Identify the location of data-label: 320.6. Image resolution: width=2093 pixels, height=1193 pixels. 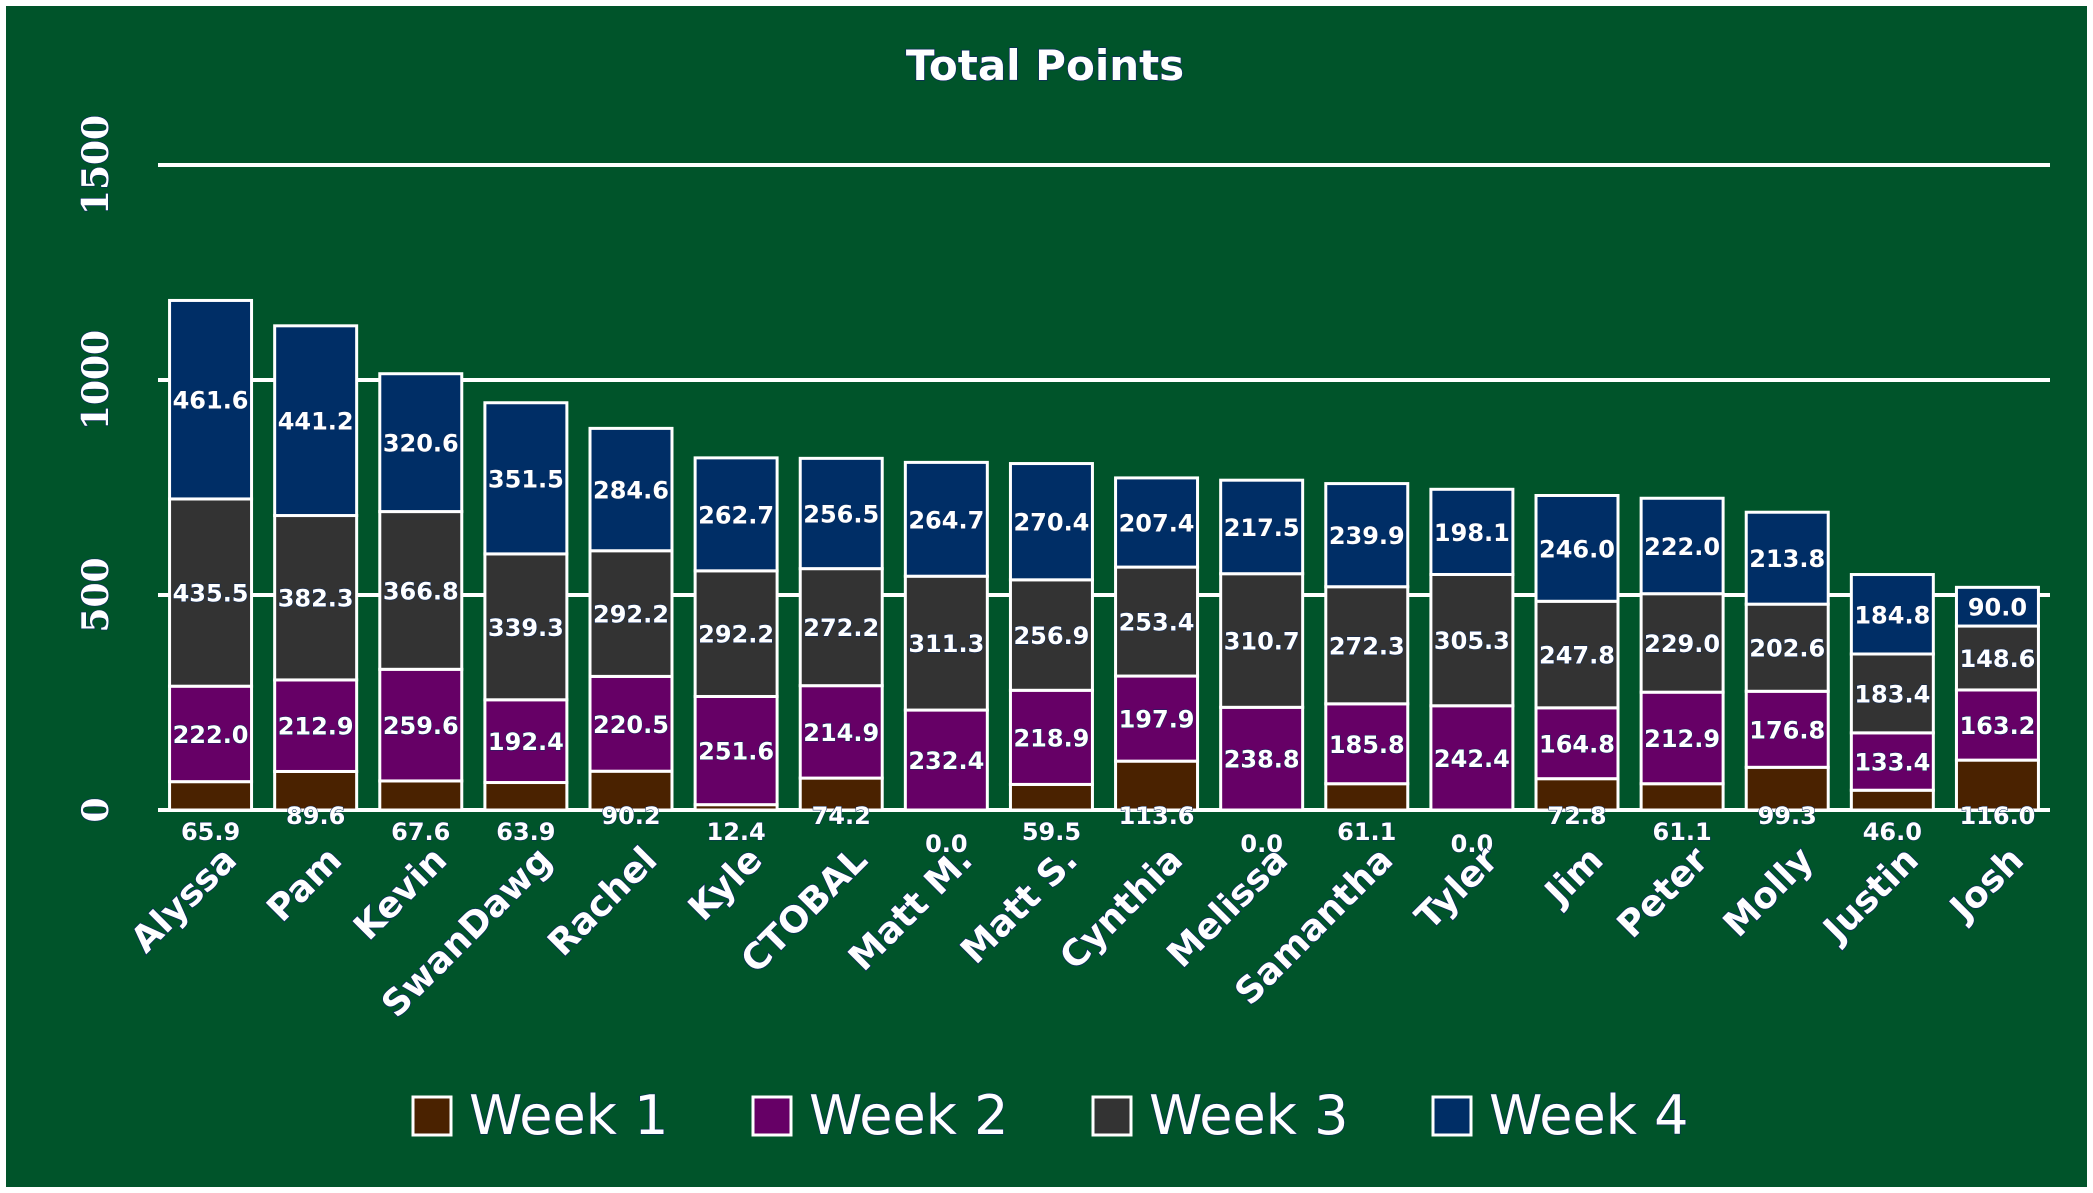
(421, 444).